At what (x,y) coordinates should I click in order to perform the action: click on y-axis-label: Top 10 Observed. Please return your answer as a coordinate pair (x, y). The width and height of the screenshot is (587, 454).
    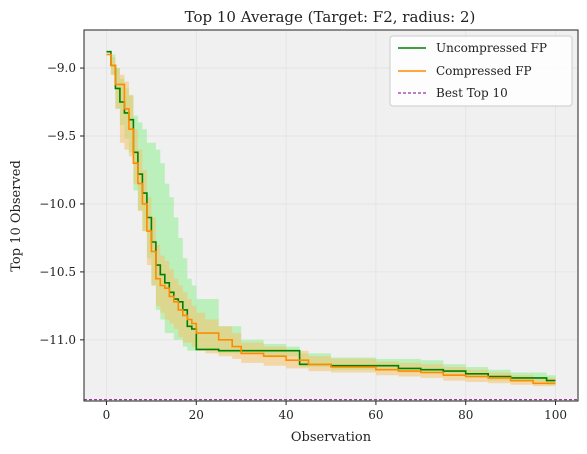
    Looking at the image, I should click on (16, 216).